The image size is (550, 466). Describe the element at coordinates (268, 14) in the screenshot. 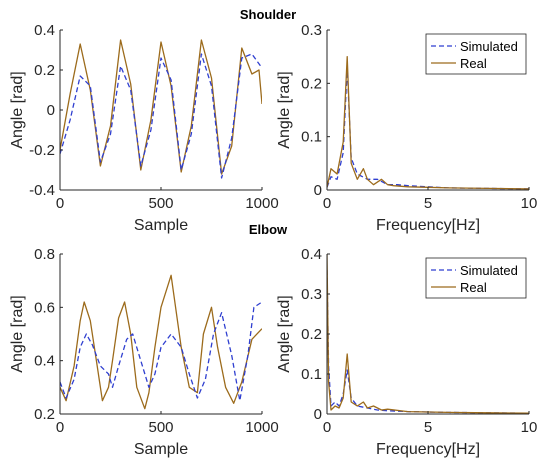

I see `shoulder-title: Shoulder` at that location.